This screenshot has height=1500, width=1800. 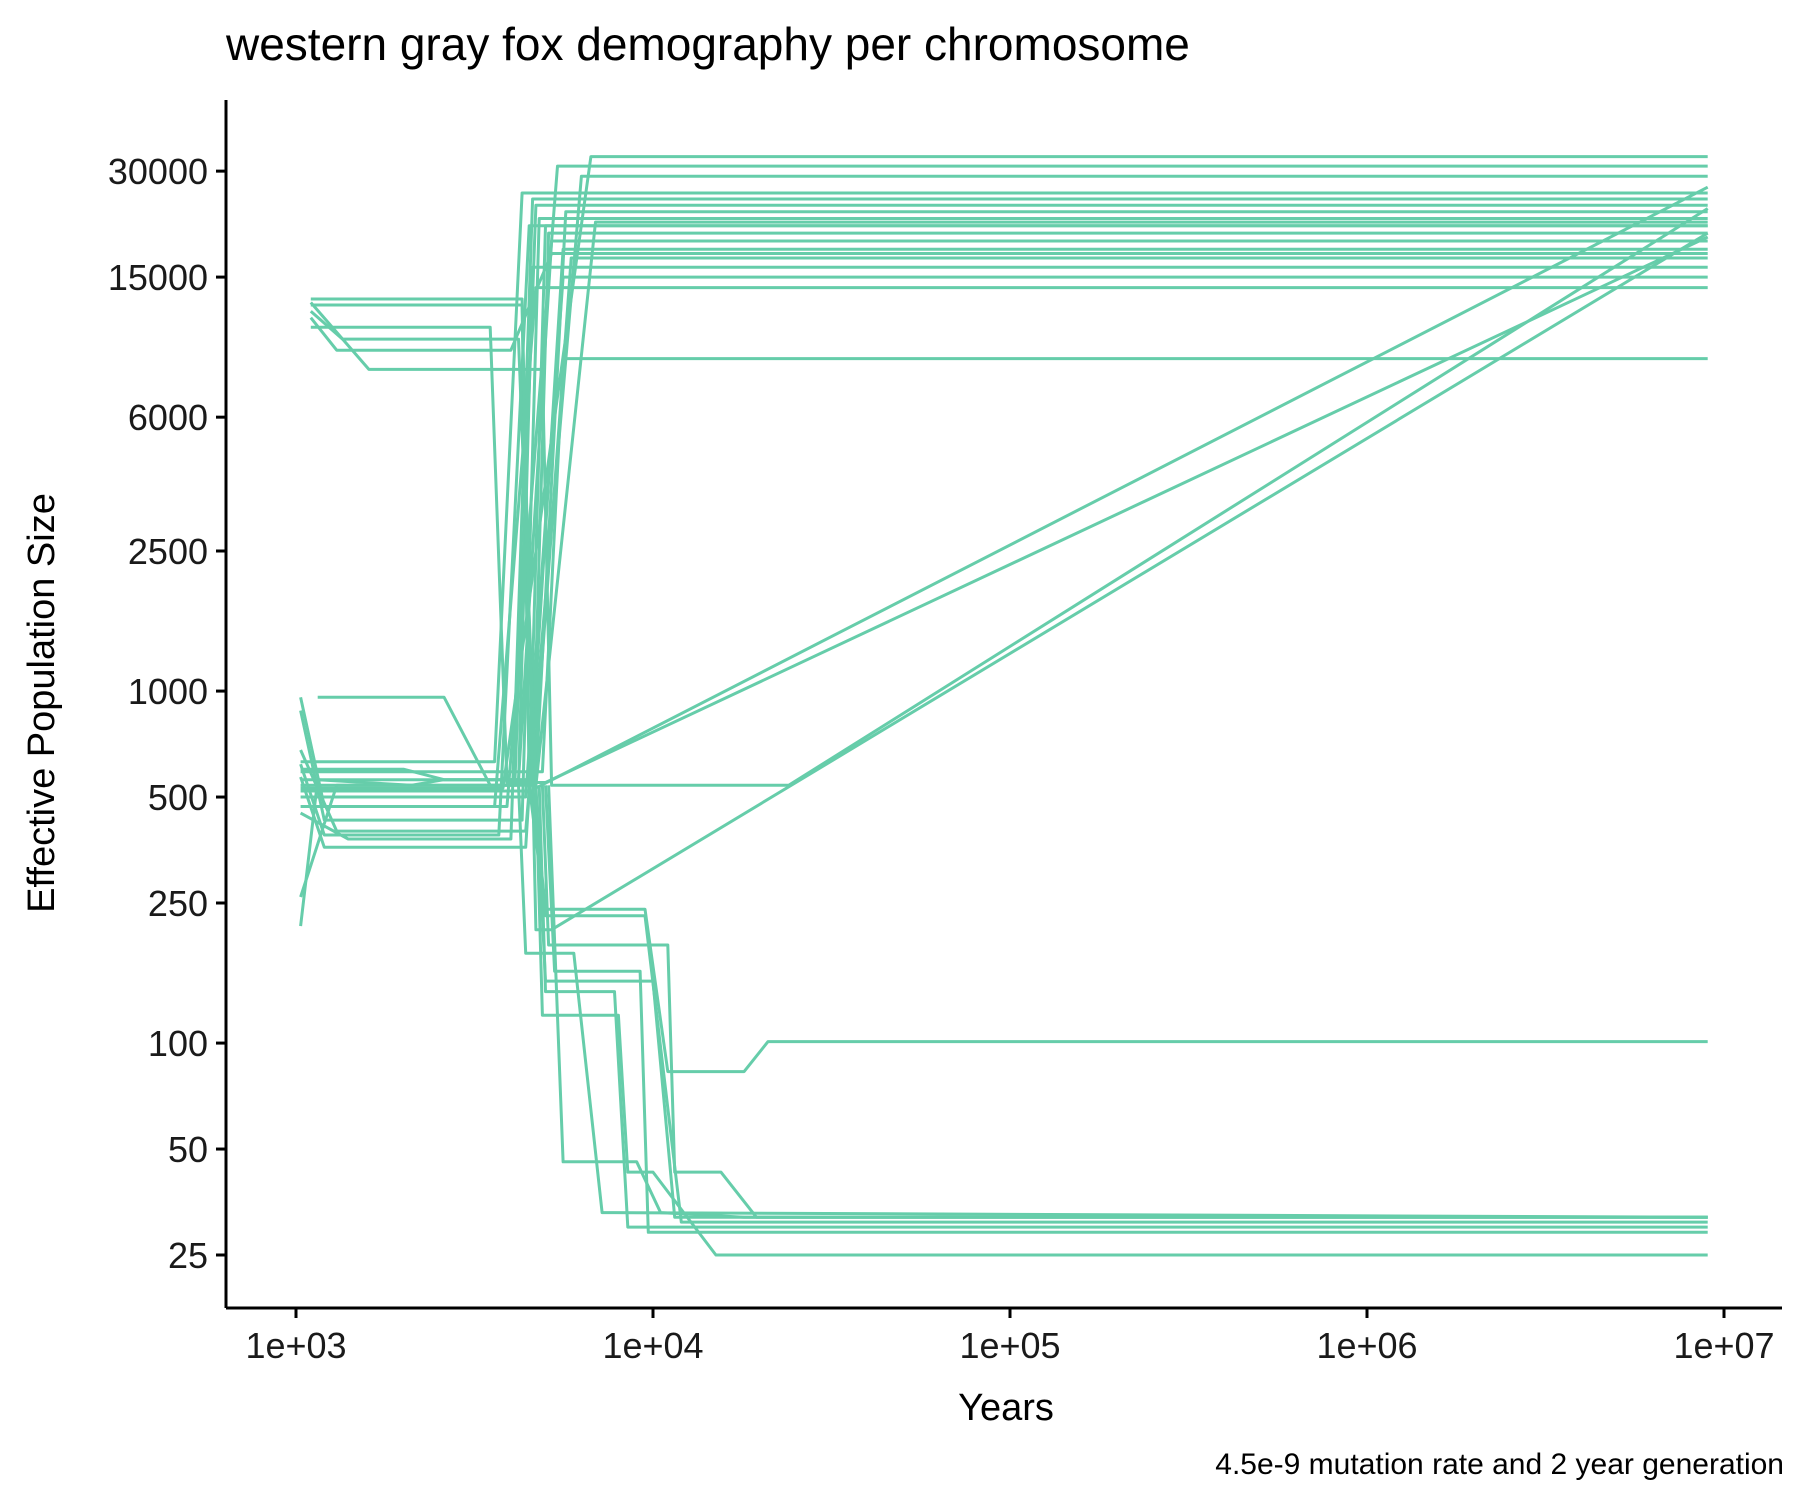 What do you see at coordinates (652, 1345) in the screenshot?
I see `x-tick-label: 1e+04` at bounding box center [652, 1345].